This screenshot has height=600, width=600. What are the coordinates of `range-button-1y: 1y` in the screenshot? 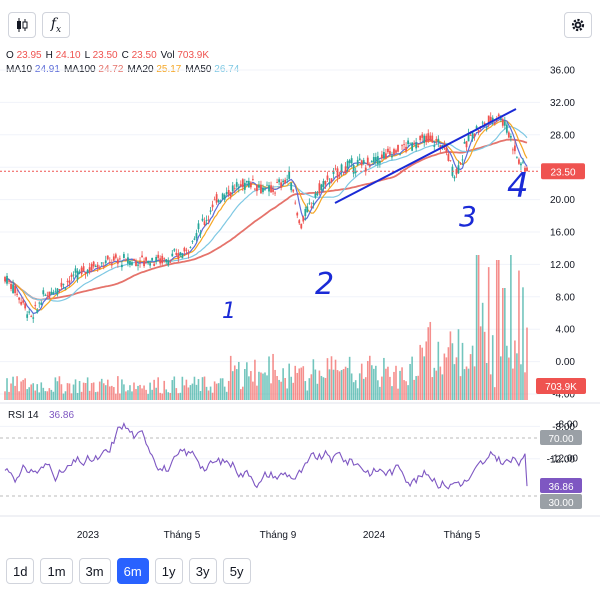 It's located at (168, 571).